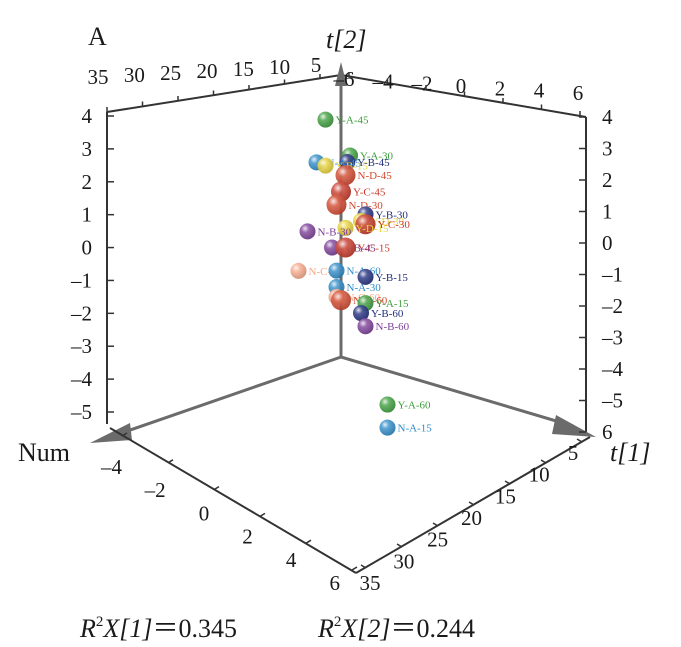 The image size is (681, 647). Describe the element at coordinates (612, 306) in the screenshot. I see `right-vertical-tick-label: –2` at that location.